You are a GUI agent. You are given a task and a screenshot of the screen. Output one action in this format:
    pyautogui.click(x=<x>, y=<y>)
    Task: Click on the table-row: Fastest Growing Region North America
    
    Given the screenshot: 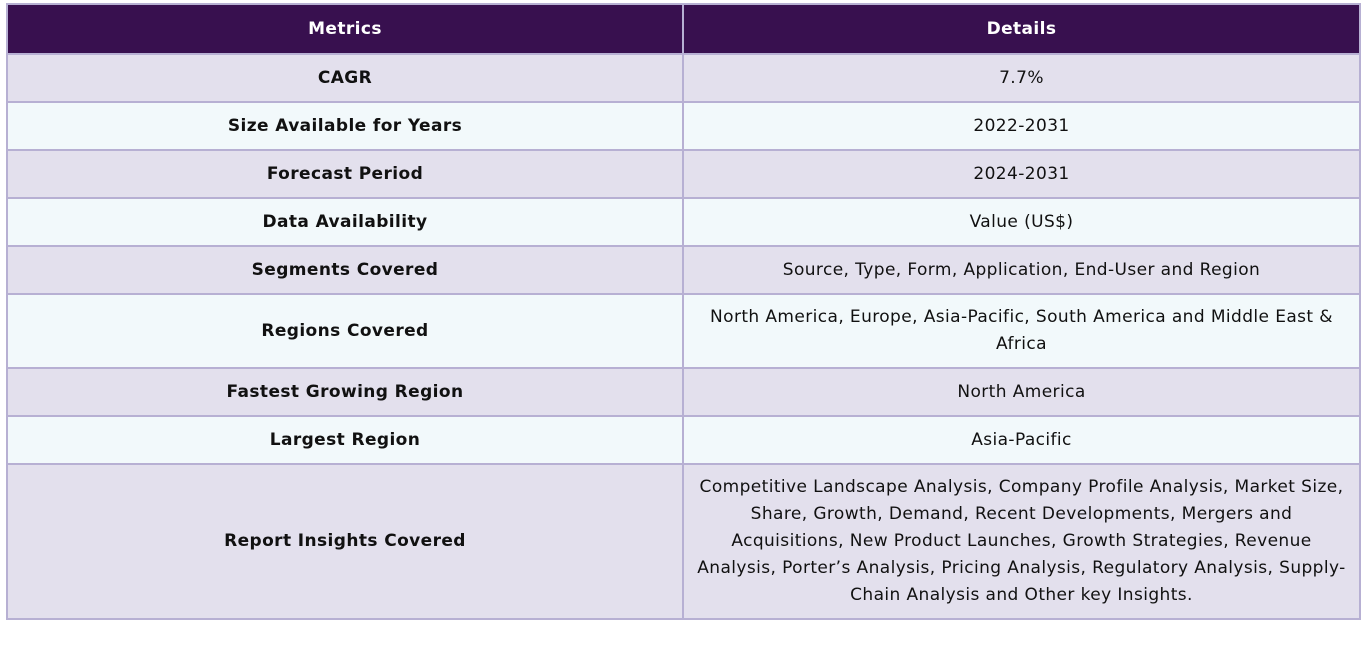 What is the action you would take?
    pyautogui.click(x=683, y=392)
    